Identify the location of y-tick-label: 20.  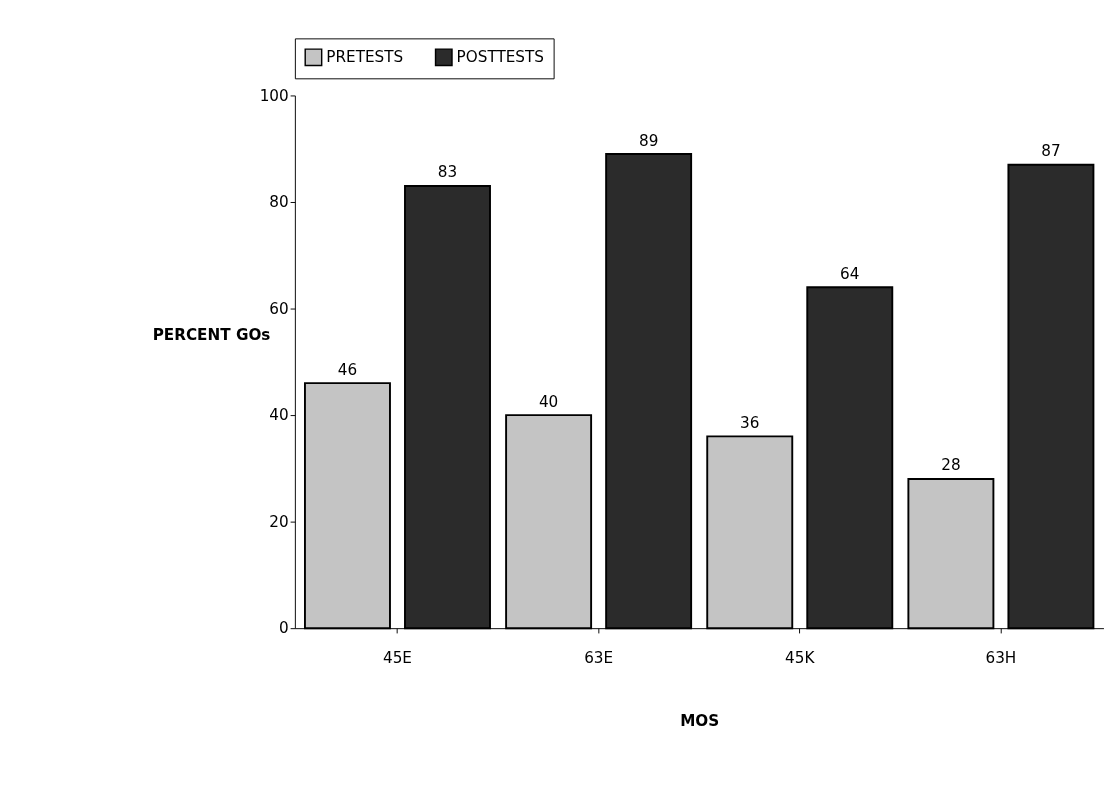
(279, 521).